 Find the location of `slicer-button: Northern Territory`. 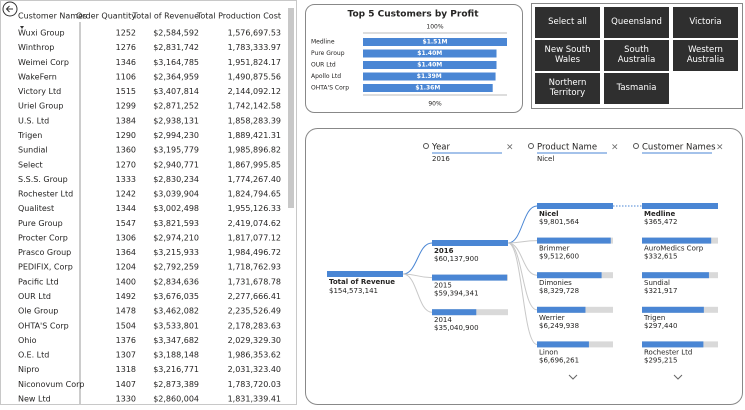

slicer-button: Northern Territory is located at coordinates (567, 88).